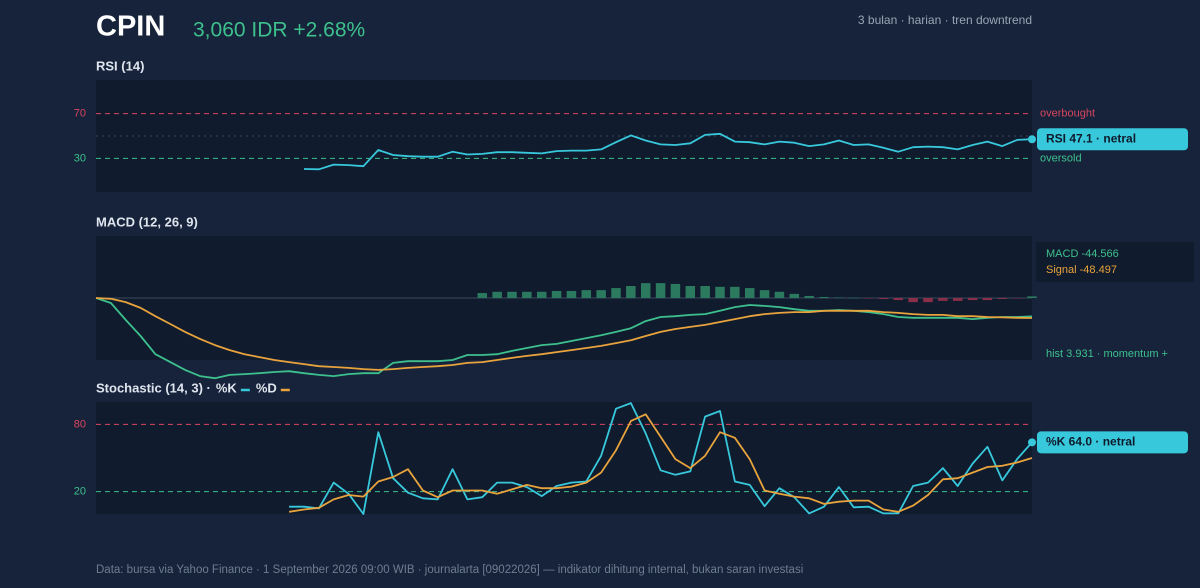 The width and height of the screenshot is (1200, 588). What do you see at coordinates (1061, 158) in the screenshot?
I see `reference-label: oversold` at bounding box center [1061, 158].